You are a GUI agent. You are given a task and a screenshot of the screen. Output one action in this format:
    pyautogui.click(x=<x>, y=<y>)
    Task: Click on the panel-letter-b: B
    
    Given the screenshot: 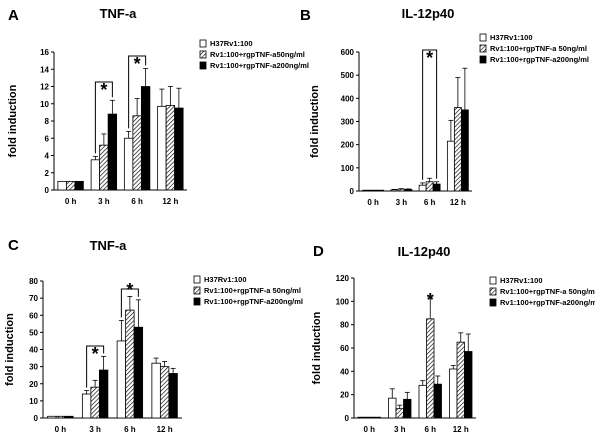 What is the action you would take?
    pyautogui.click(x=305, y=15)
    